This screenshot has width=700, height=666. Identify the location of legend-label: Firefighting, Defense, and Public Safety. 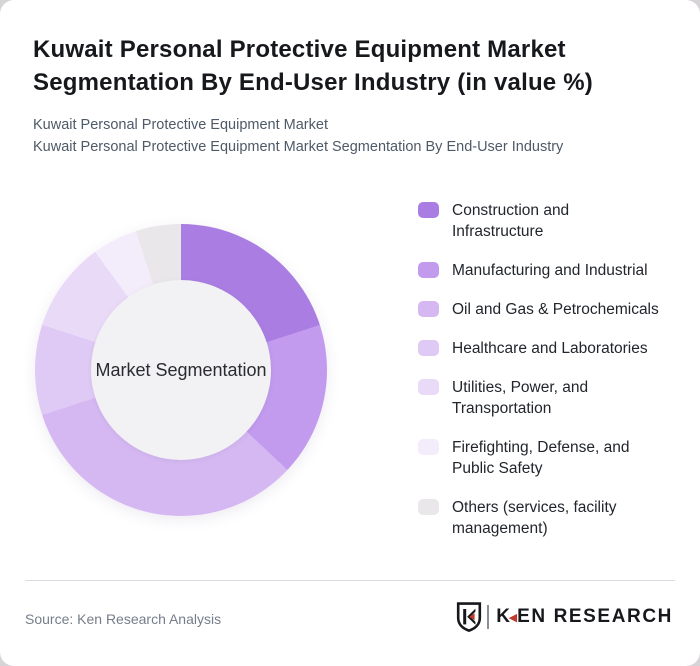
(541, 458).